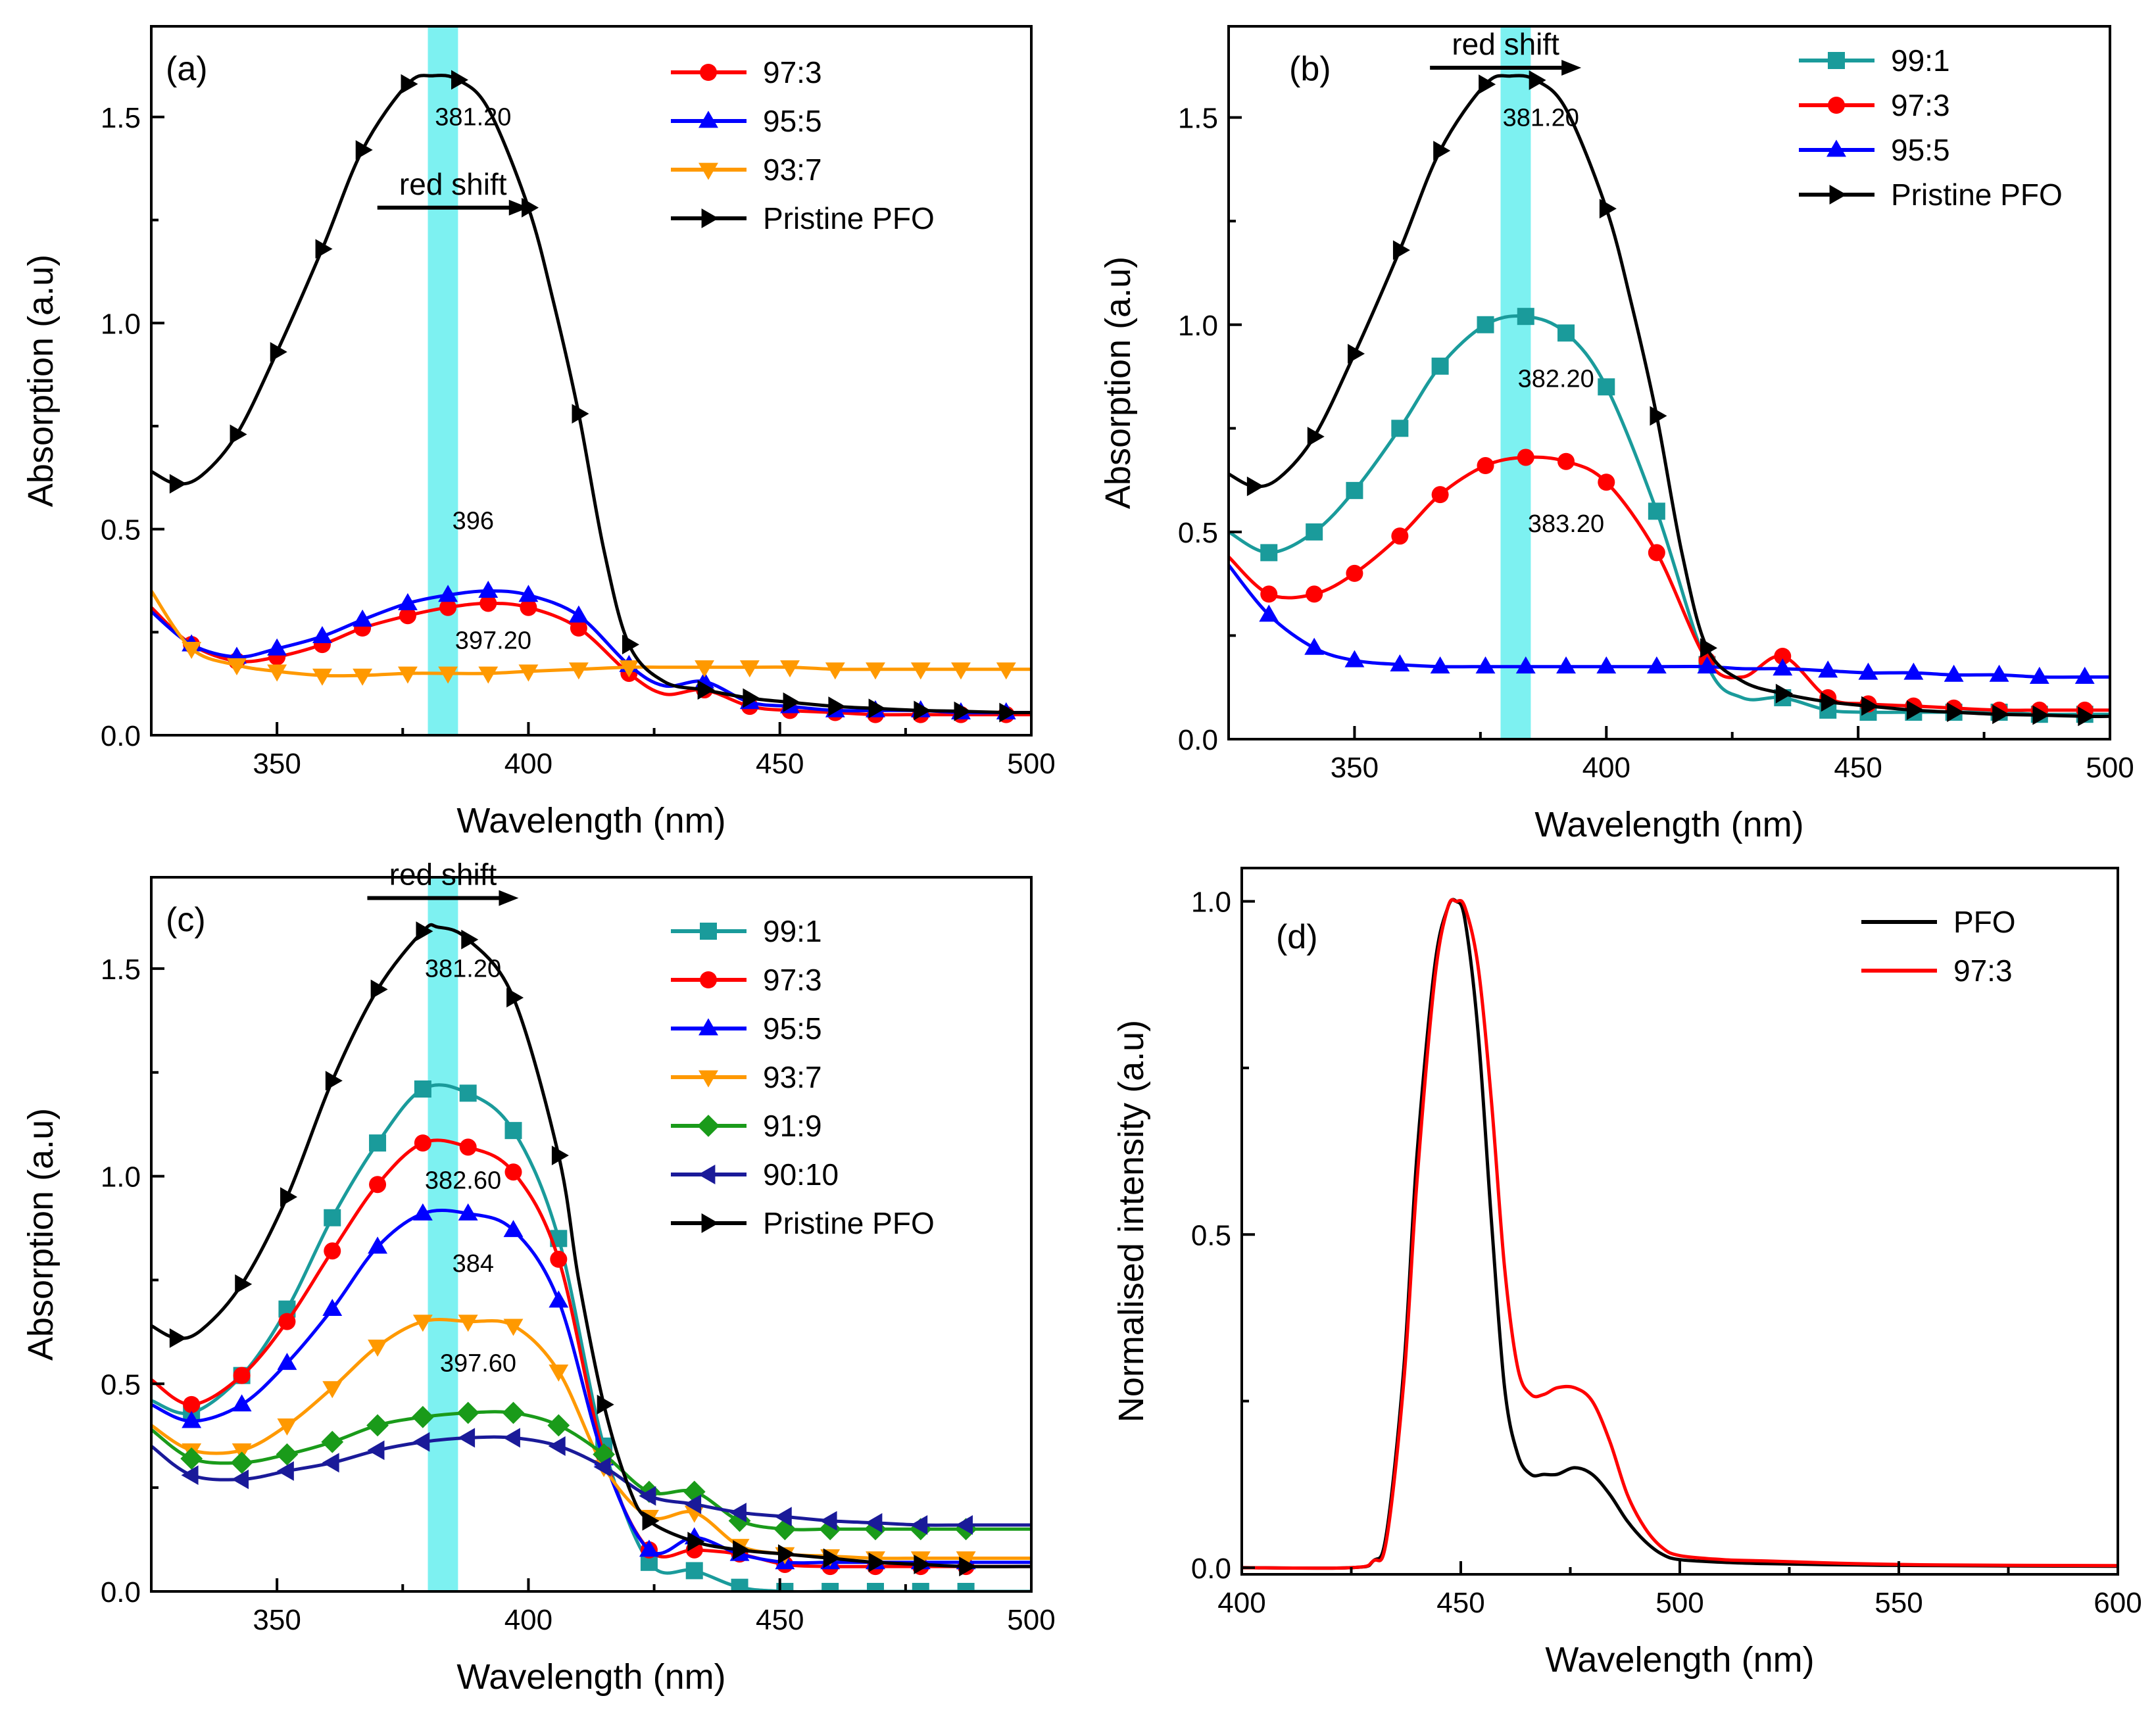  Describe the element at coordinates (1898, 1603) in the screenshot. I see `x-tick-label: 550` at that location.